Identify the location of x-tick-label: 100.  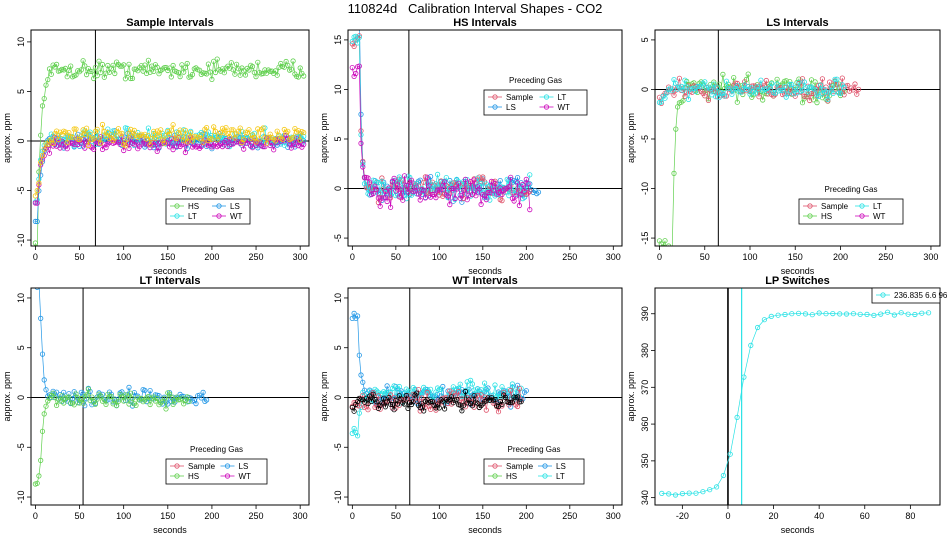
(123, 257).